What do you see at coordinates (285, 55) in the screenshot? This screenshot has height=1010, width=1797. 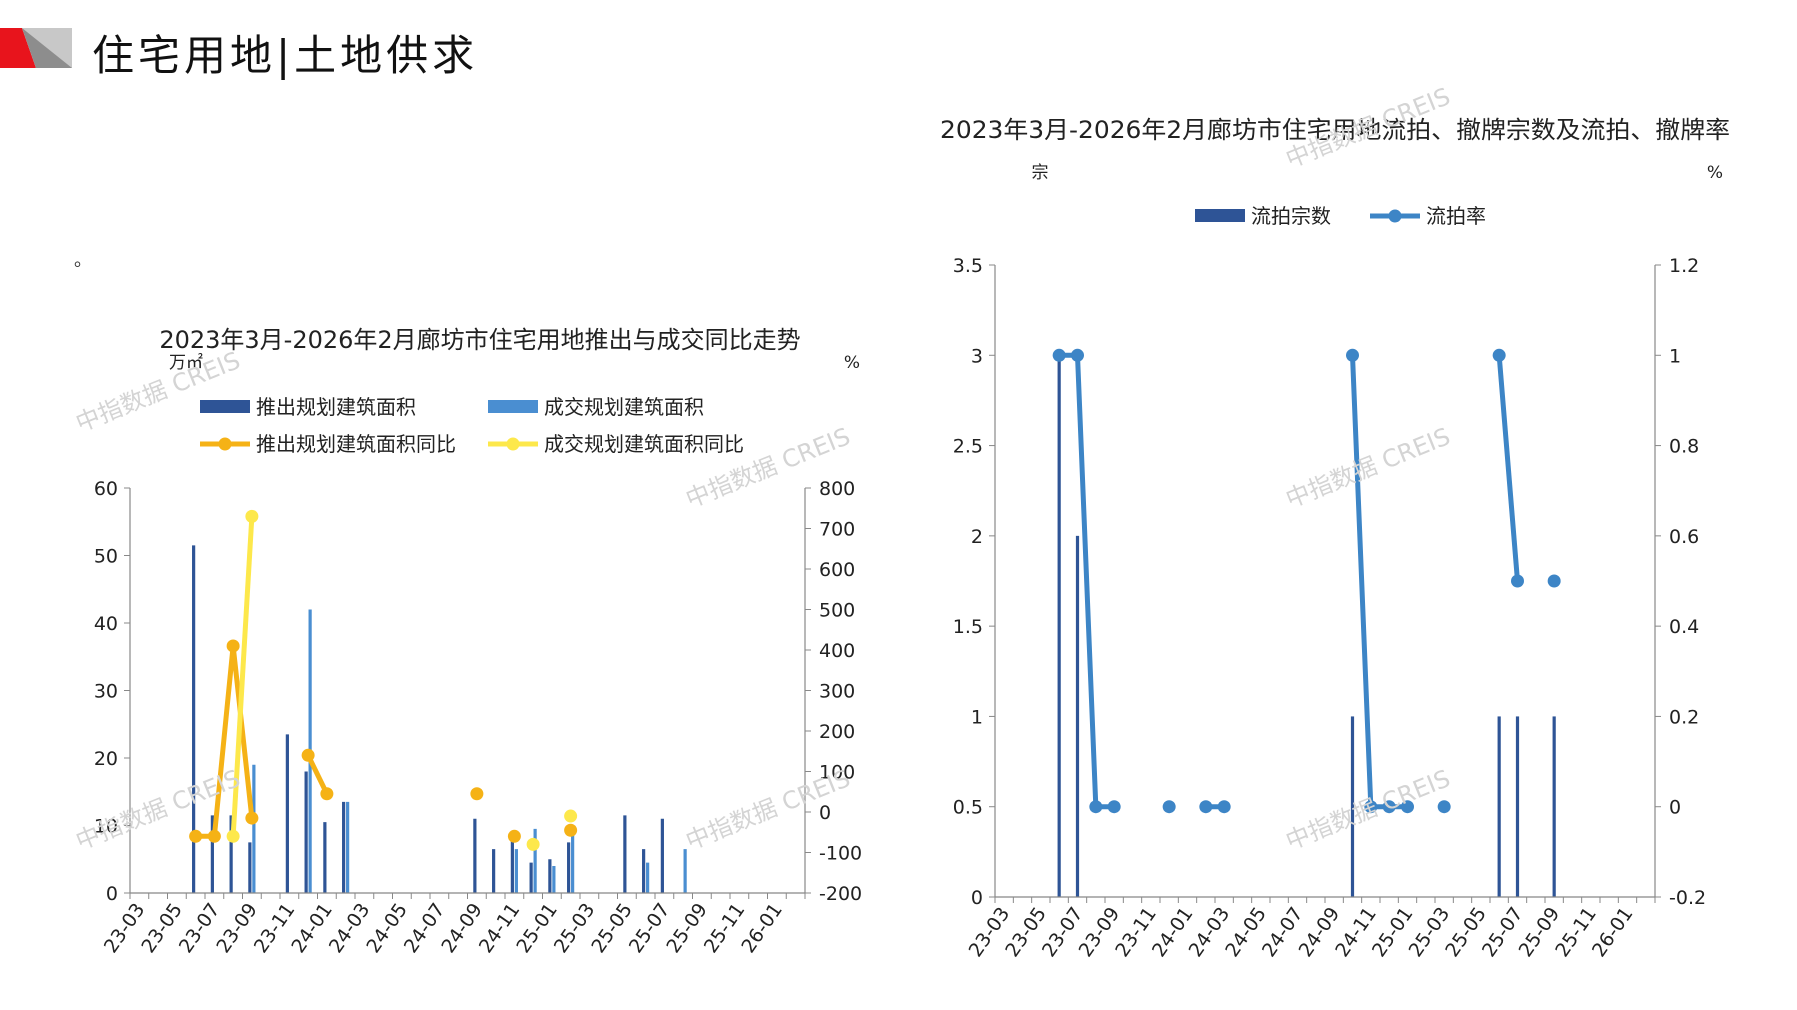 I see `page-title: 住宅用地|土地供求` at bounding box center [285, 55].